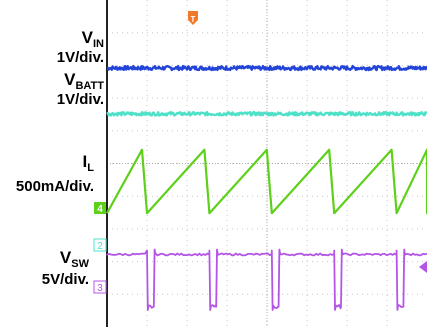  I want to click on channel-marker-il-text: 4, so click(100, 209).